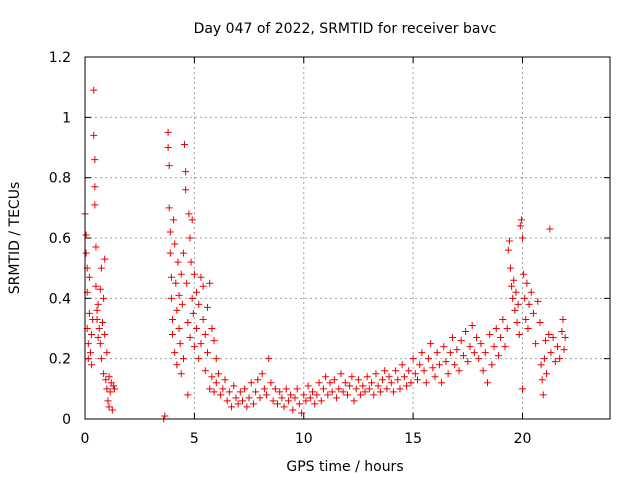  Describe the element at coordinates (523, 439) in the screenshot. I see `x-tick-label: 20` at that location.